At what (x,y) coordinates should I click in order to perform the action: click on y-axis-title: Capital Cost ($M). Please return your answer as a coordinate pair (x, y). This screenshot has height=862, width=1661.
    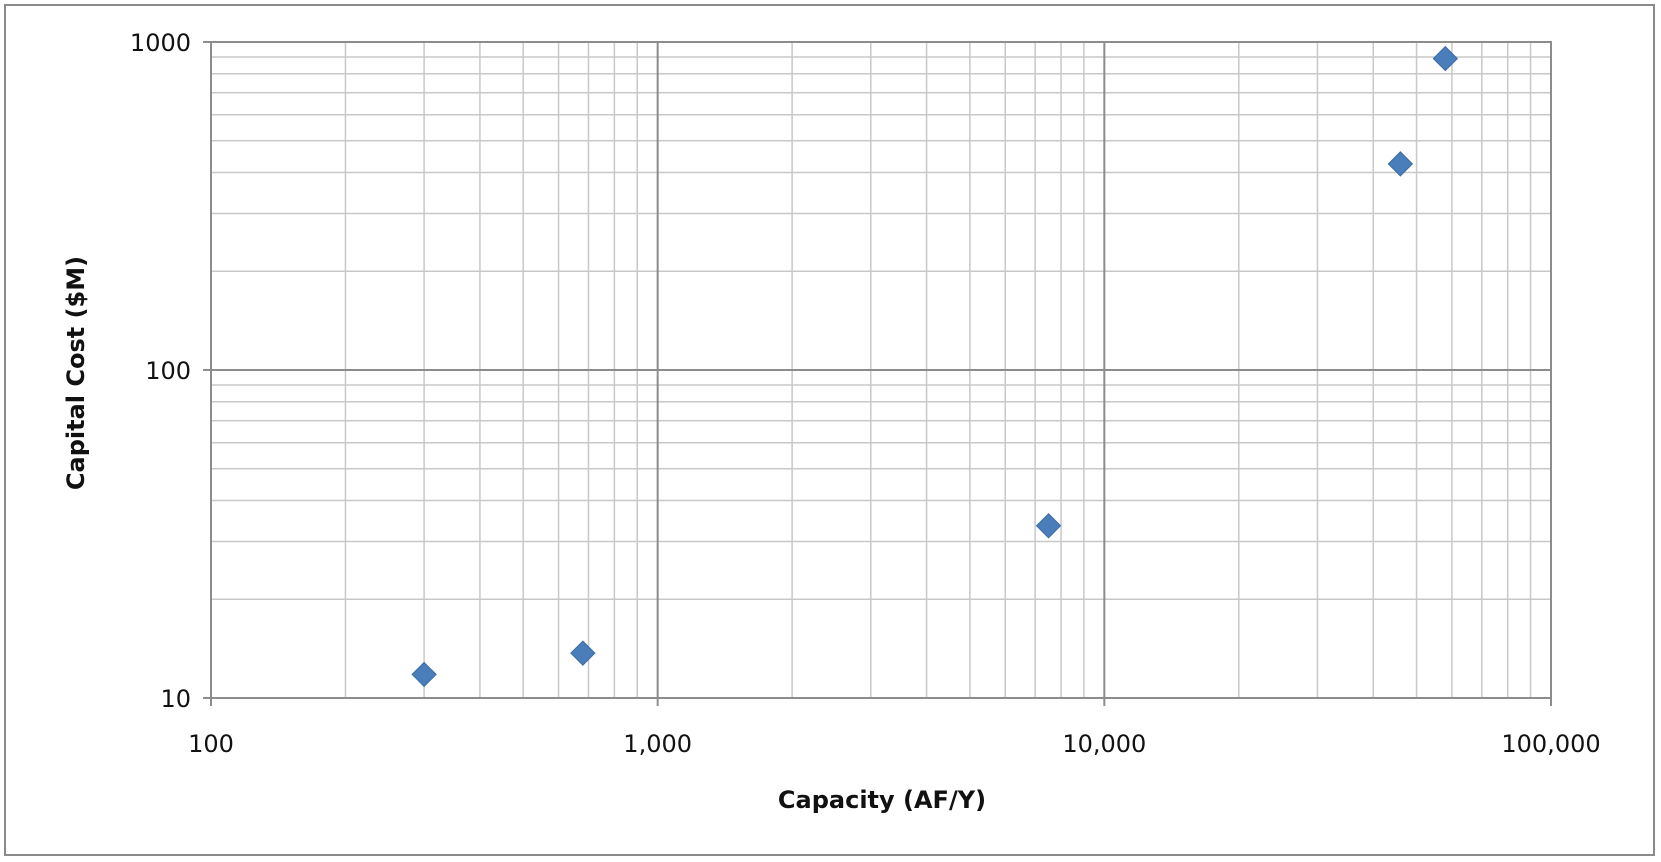
    Looking at the image, I should click on (76, 373).